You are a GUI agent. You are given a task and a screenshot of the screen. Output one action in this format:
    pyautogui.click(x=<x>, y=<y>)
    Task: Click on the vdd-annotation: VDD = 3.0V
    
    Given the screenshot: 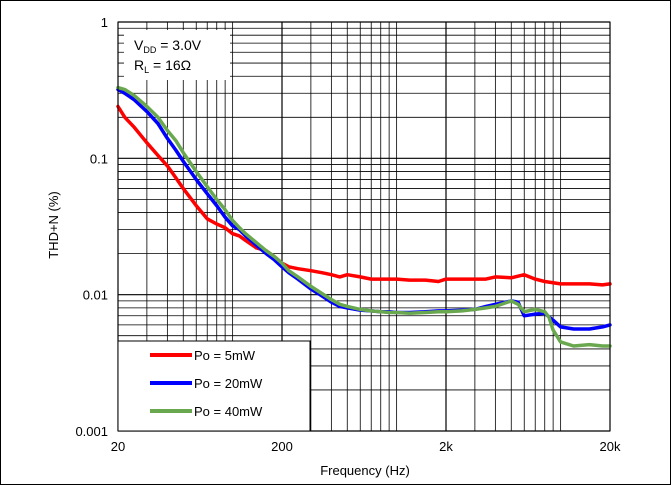 What is the action you would take?
    pyautogui.click(x=168, y=46)
    